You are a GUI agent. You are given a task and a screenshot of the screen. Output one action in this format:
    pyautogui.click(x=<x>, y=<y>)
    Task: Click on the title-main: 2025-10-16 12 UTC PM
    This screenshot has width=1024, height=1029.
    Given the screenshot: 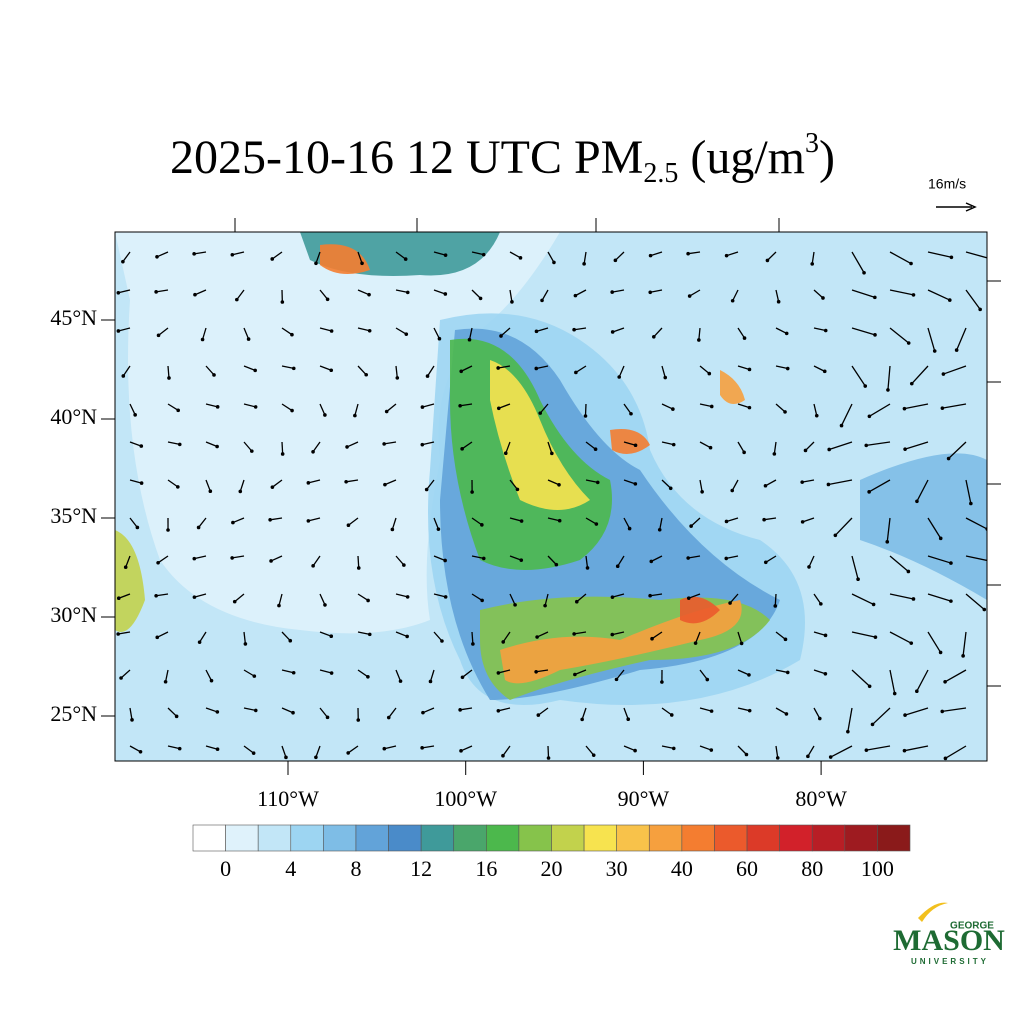 What is the action you would take?
    pyautogui.click(x=406, y=157)
    